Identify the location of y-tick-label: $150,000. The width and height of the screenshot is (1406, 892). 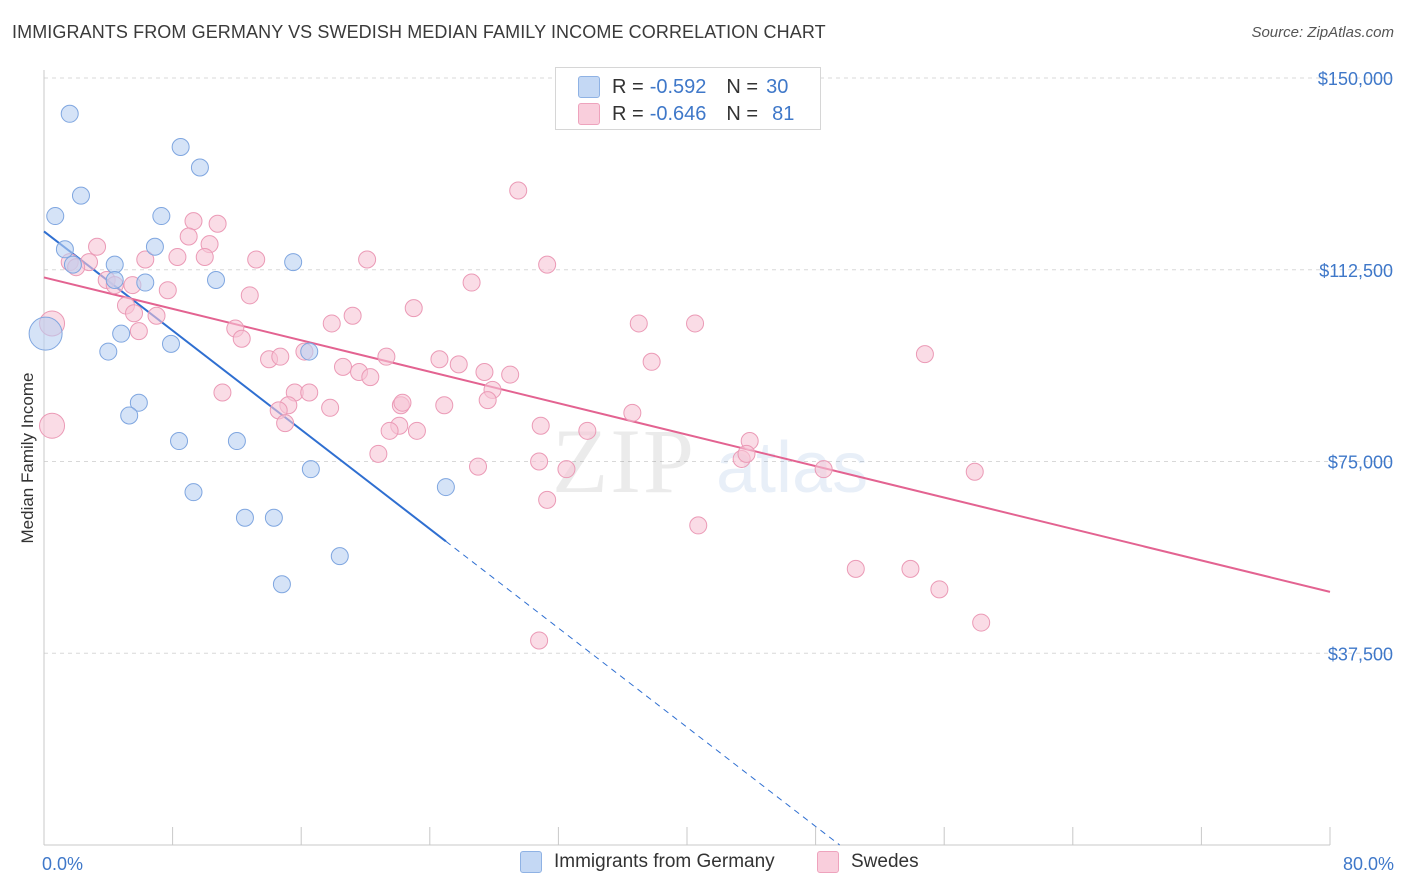
(1355, 79).